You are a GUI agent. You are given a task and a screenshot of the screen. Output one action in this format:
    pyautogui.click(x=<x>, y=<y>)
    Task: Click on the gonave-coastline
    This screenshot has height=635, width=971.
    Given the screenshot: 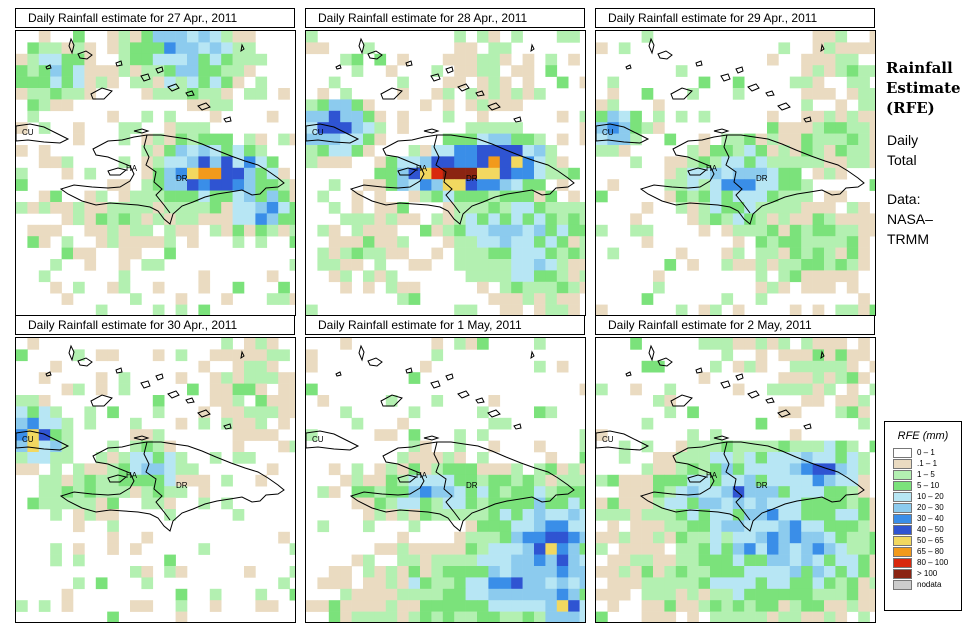 What is the action you would take?
    pyautogui.click(x=117, y=171)
    